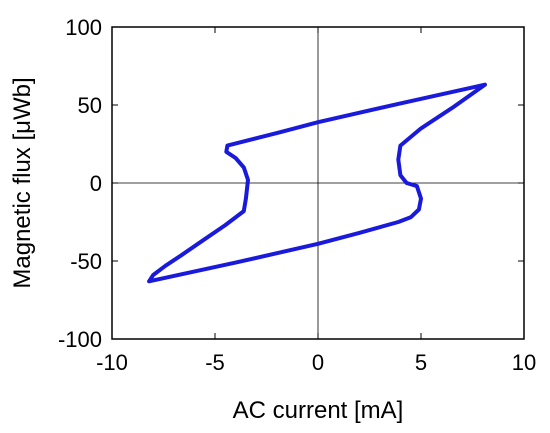 This screenshot has height=433, width=550. Describe the element at coordinates (80, 339) in the screenshot. I see `y-tick-label: -100` at that location.